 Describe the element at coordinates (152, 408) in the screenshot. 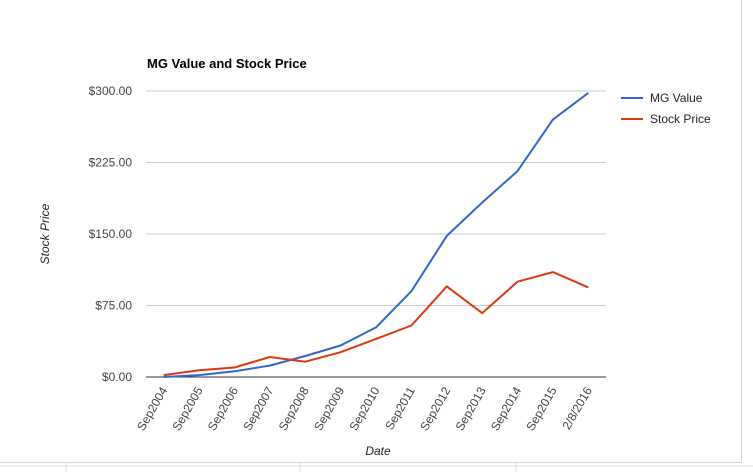

I see `x-tick-label: Sep2004` at that location.